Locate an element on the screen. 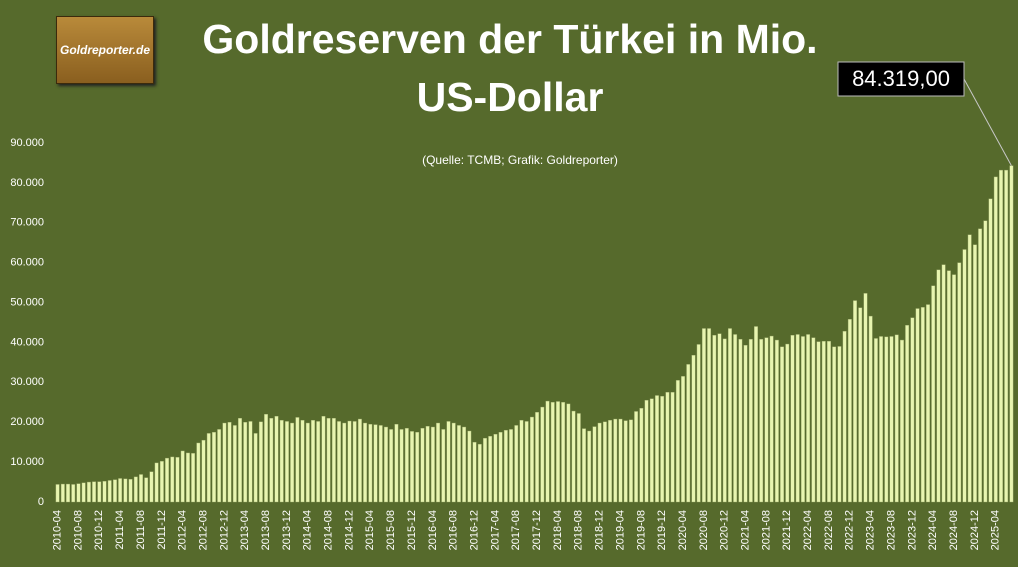 This screenshot has width=1018, height=567. y-tick-label: 10.000 is located at coordinates (27, 462).